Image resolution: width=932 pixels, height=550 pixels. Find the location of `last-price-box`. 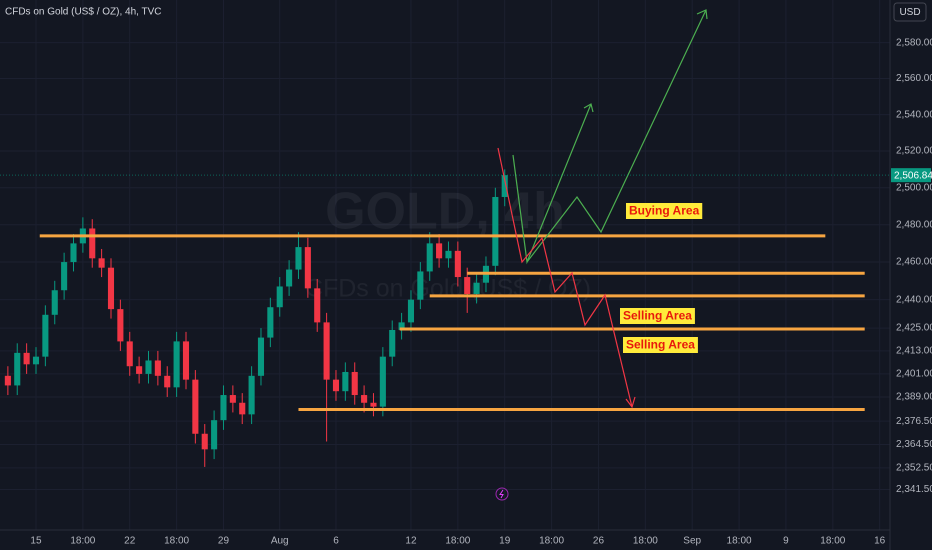

last-price-box is located at coordinates (911, 175).